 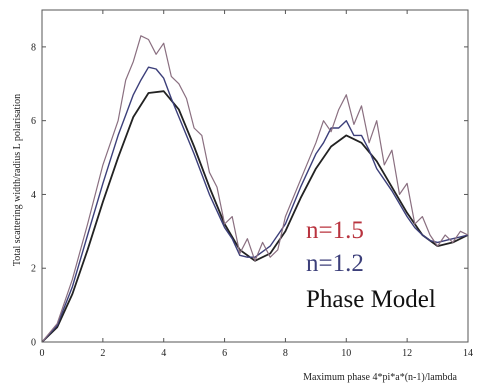 I want to click on x-tick-label: 2, so click(x=102, y=353).